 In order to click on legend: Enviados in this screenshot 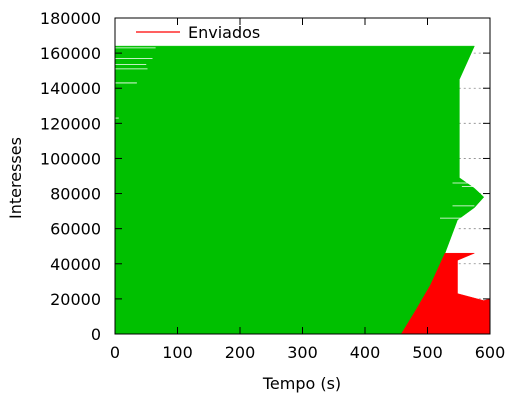, I will do `click(198, 32)`.